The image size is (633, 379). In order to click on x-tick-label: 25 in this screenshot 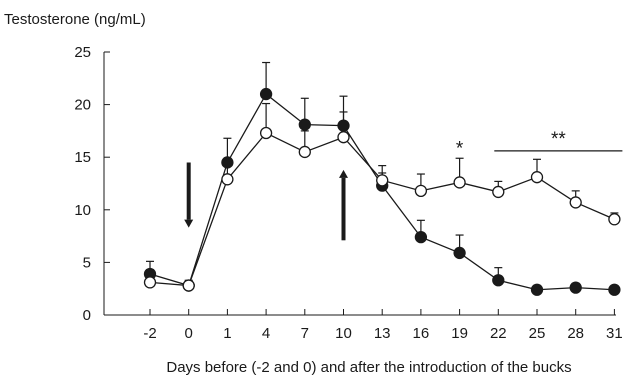, I will do `click(537, 333)`.